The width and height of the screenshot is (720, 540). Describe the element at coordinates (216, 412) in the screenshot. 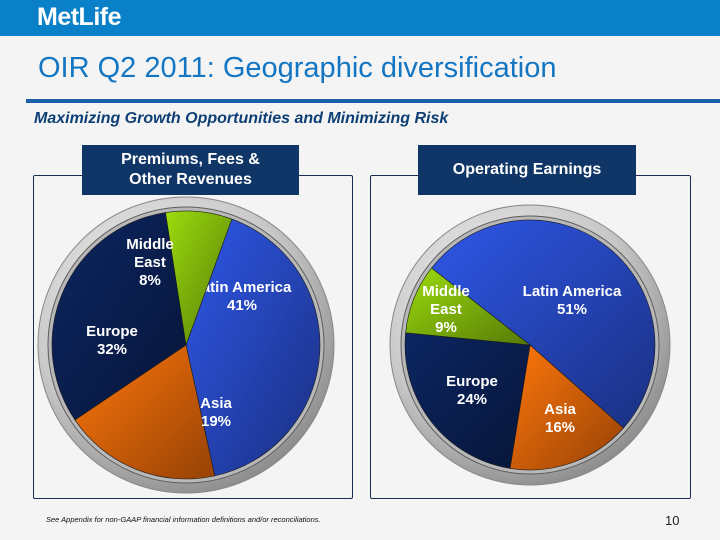

I see `slice-label-asia: Asia 19%` at that location.